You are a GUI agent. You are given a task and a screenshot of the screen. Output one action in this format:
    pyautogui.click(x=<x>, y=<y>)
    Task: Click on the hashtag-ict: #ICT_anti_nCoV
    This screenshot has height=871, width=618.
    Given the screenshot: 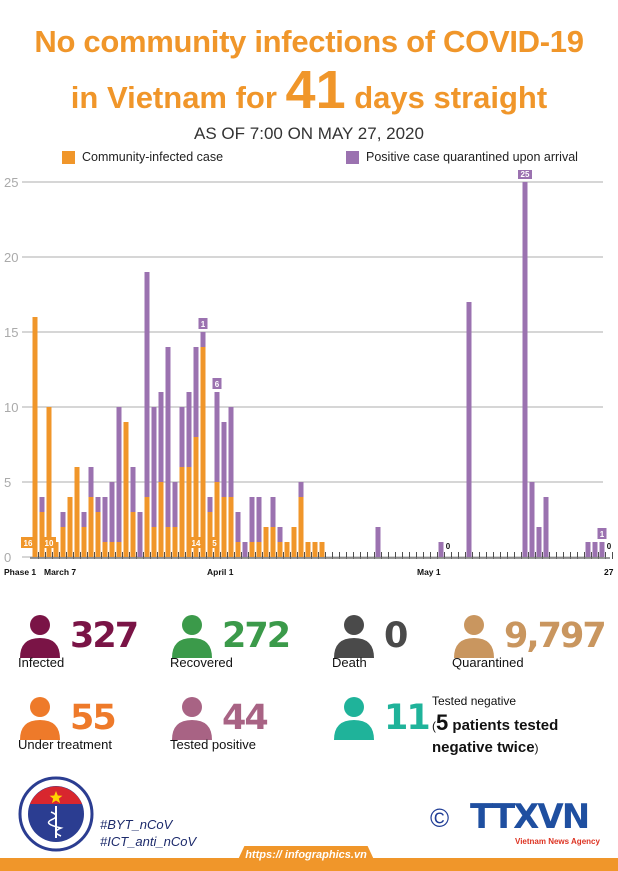 What is the action you would take?
    pyautogui.click(x=148, y=841)
    